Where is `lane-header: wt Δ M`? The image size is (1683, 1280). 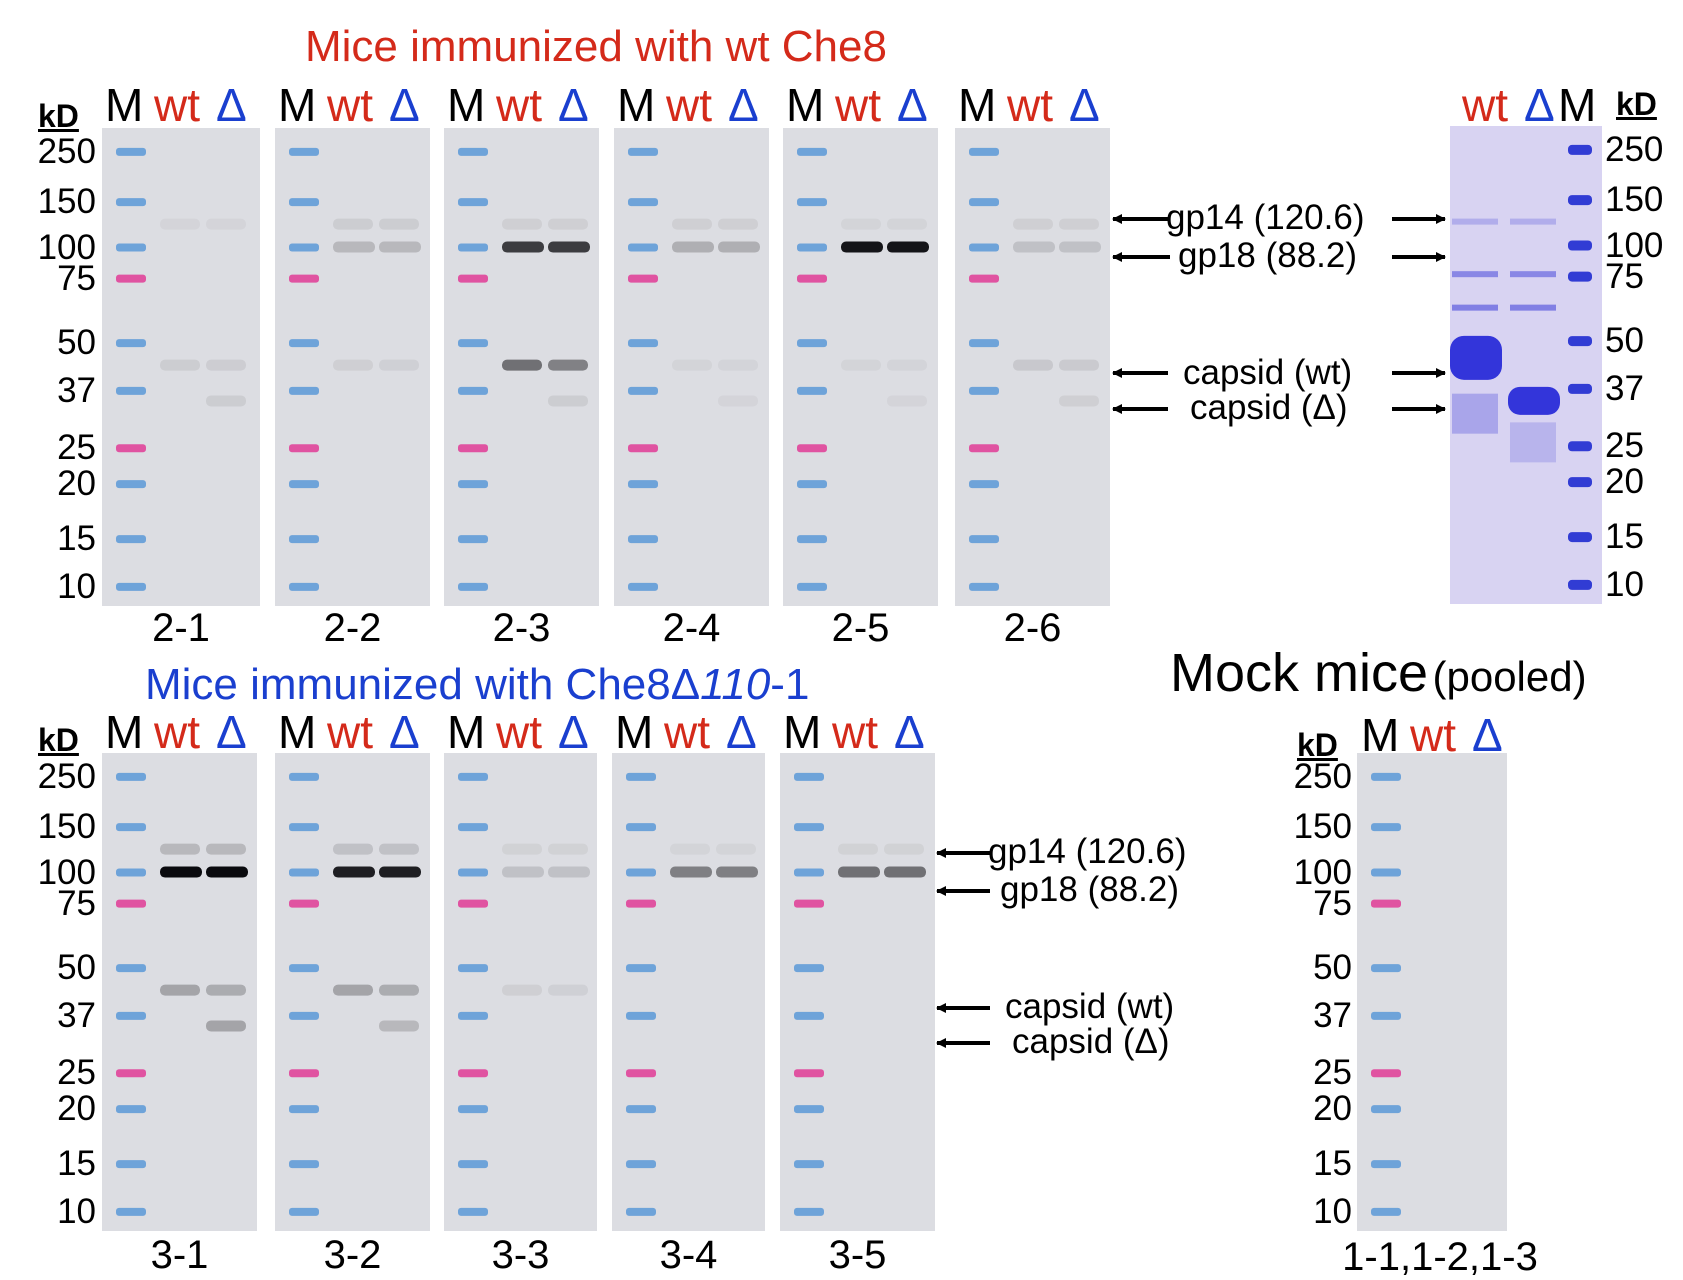 lane-header: wt Δ M is located at coordinates (1542, 105).